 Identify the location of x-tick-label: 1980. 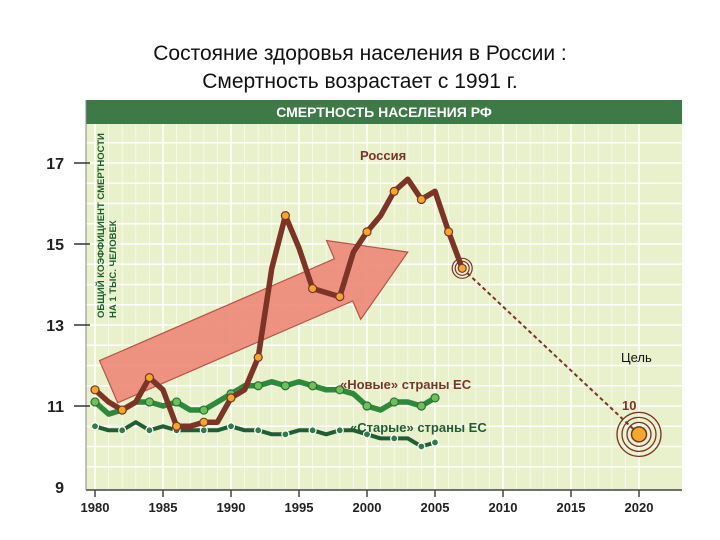
(95, 507).